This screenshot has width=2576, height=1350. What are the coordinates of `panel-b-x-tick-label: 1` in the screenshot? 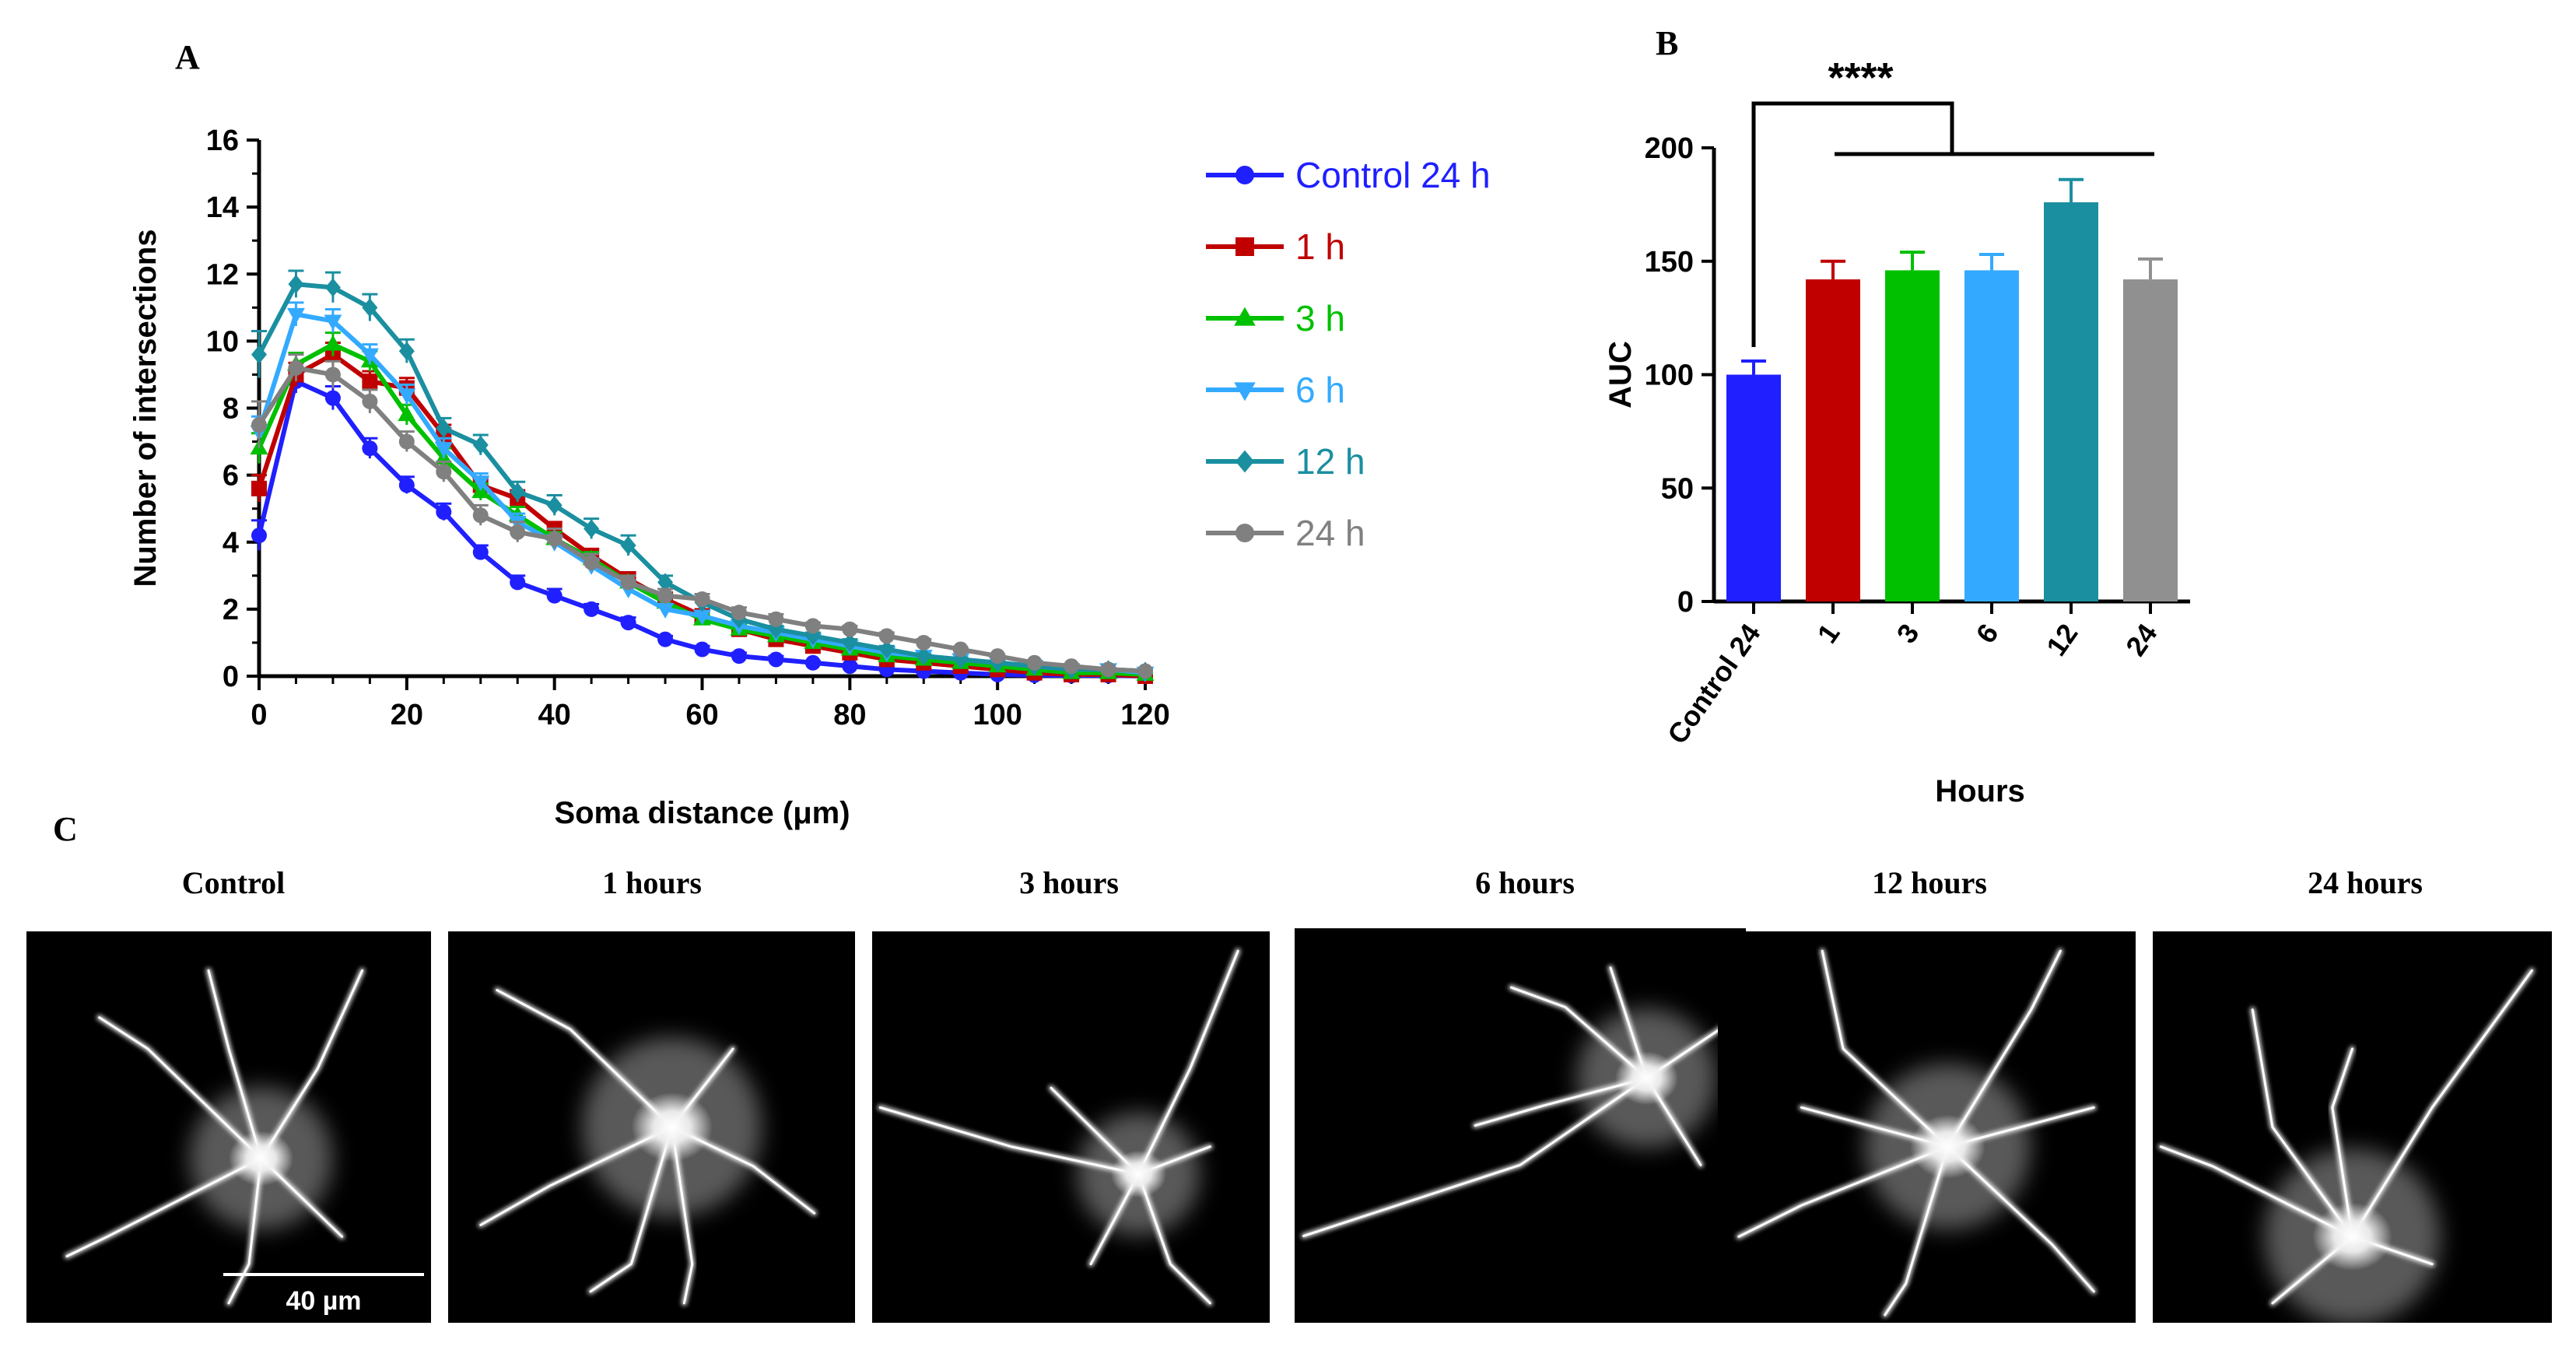 It's located at (1827, 633).